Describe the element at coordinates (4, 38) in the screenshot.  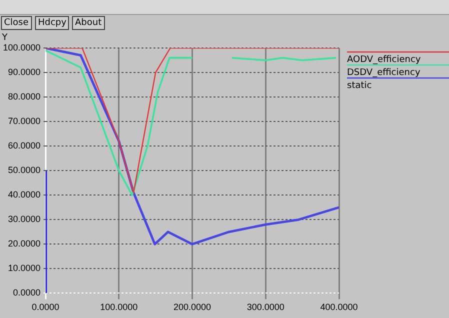
I see `y-axis-title: Y` at that location.